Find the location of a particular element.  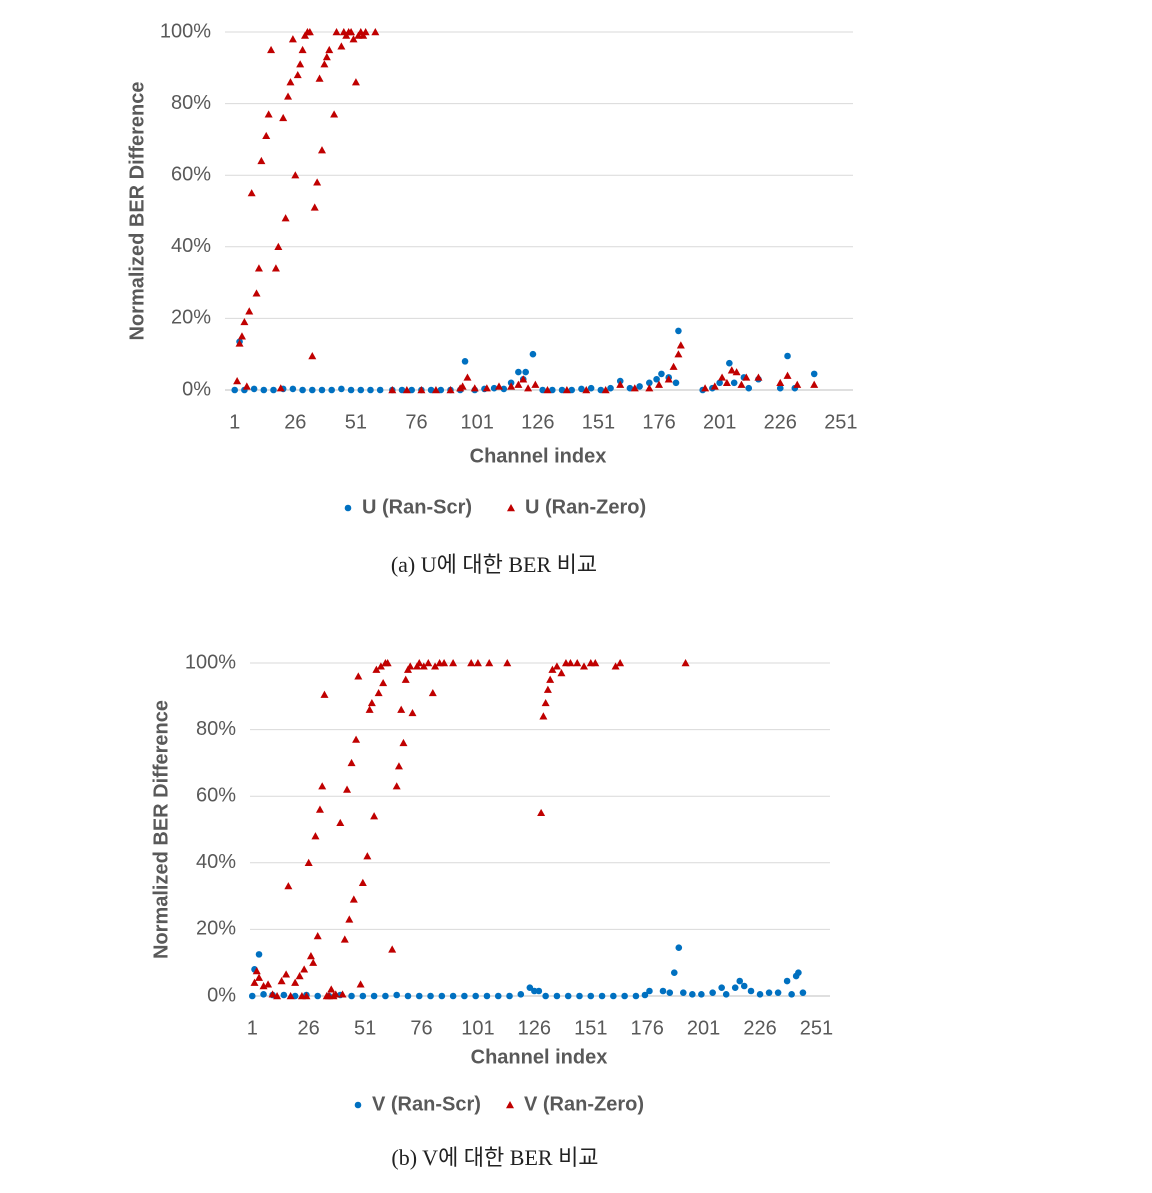

x-tick-label: 251 is located at coordinates (840, 422).